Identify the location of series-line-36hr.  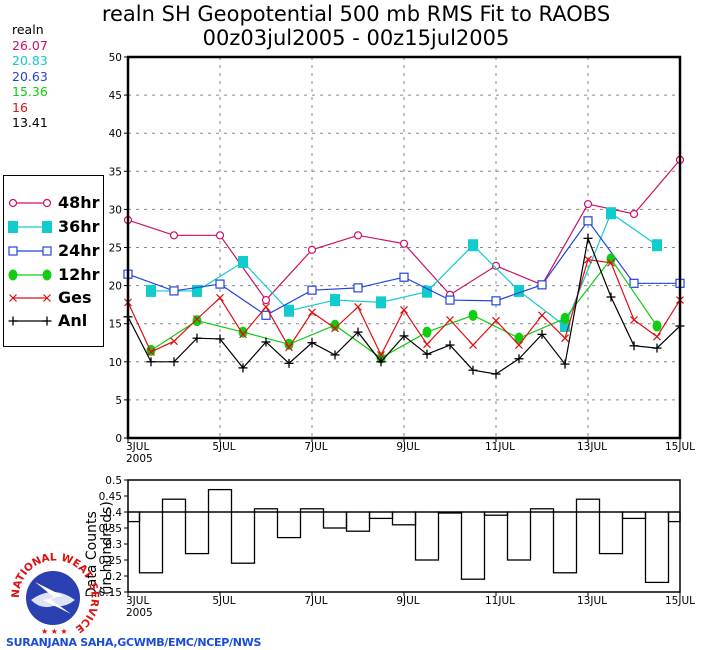
(404, 269).